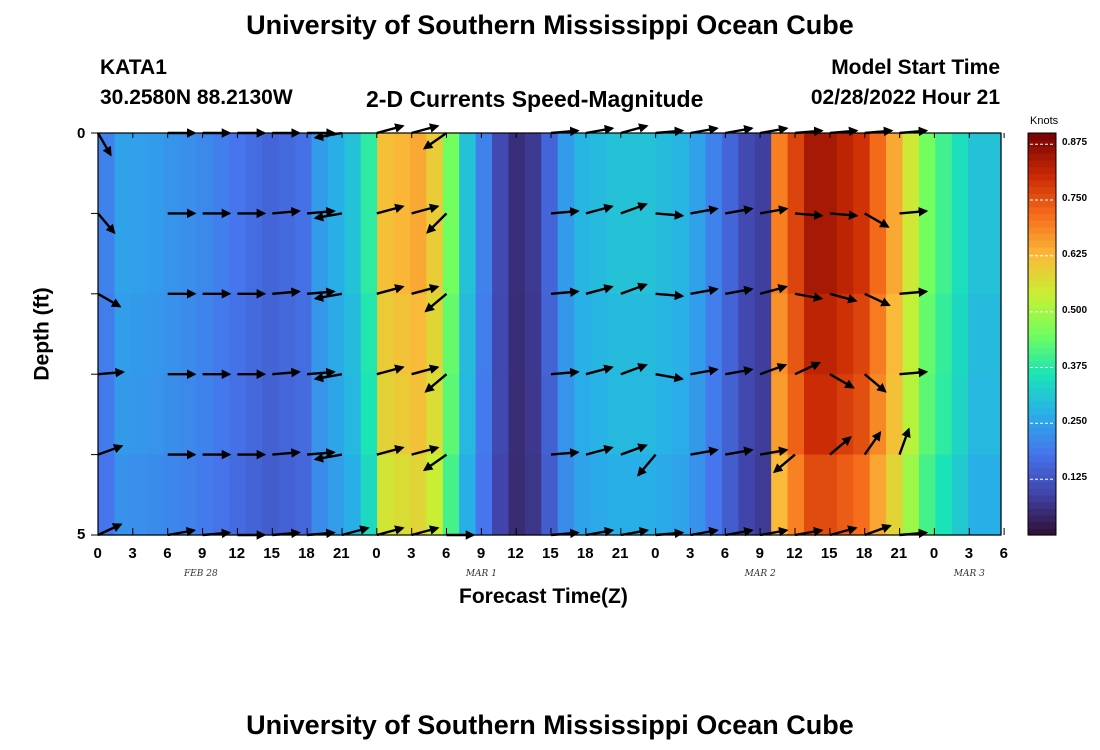 The height and width of the screenshot is (750, 1100). I want to click on colorbar-tick-label: 0.625, so click(1075, 254).